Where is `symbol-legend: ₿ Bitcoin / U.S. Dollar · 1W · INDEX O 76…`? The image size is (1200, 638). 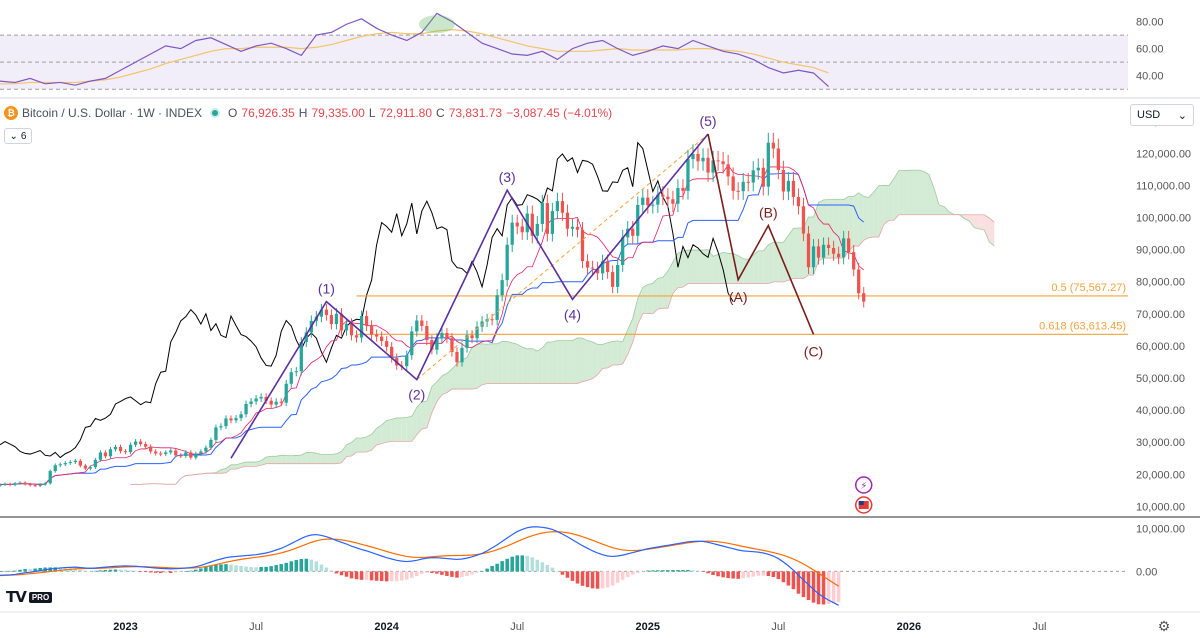
symbol-legend: ₿ Bitcoin / U.S. Dollar · 1W · INDEX O 76… is located at coordinates (308, 113).